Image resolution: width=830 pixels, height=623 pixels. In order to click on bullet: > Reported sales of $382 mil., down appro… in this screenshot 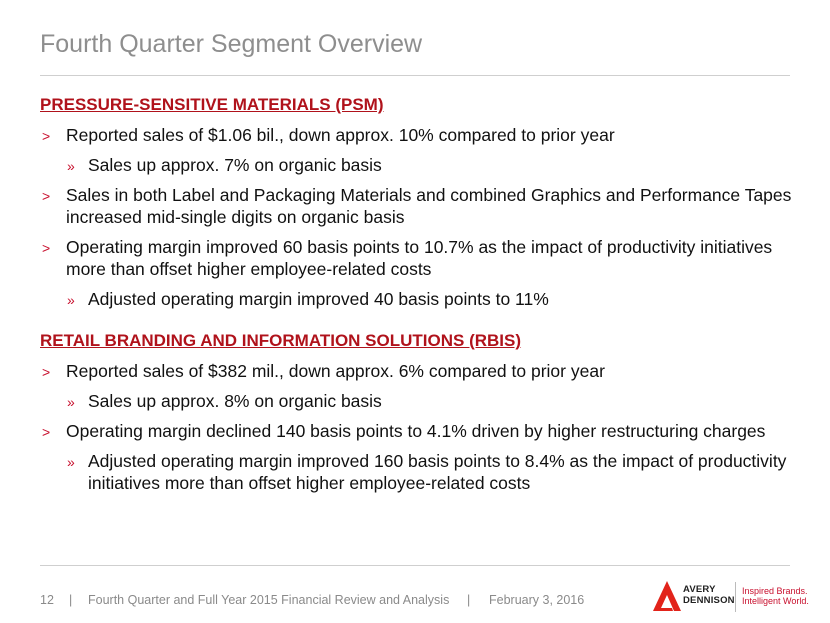, I will do `click(420, 371)`.